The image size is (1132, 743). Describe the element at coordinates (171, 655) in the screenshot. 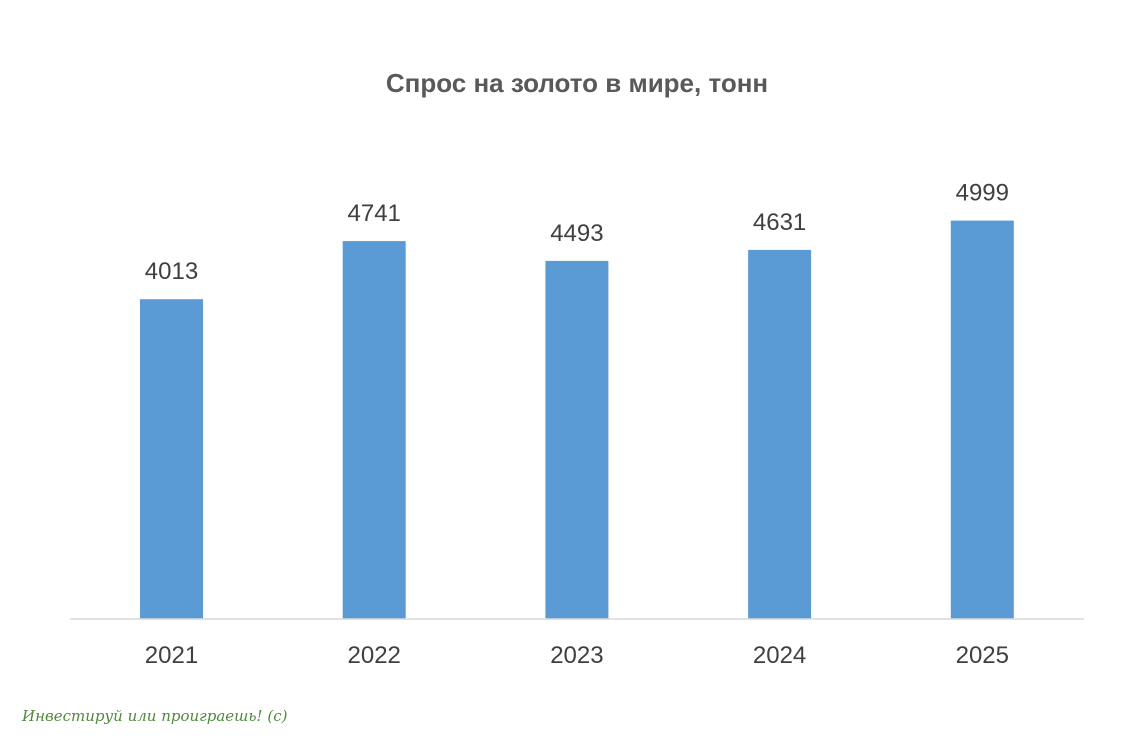

I see `x-tick-label-2021: 2021` at that location.